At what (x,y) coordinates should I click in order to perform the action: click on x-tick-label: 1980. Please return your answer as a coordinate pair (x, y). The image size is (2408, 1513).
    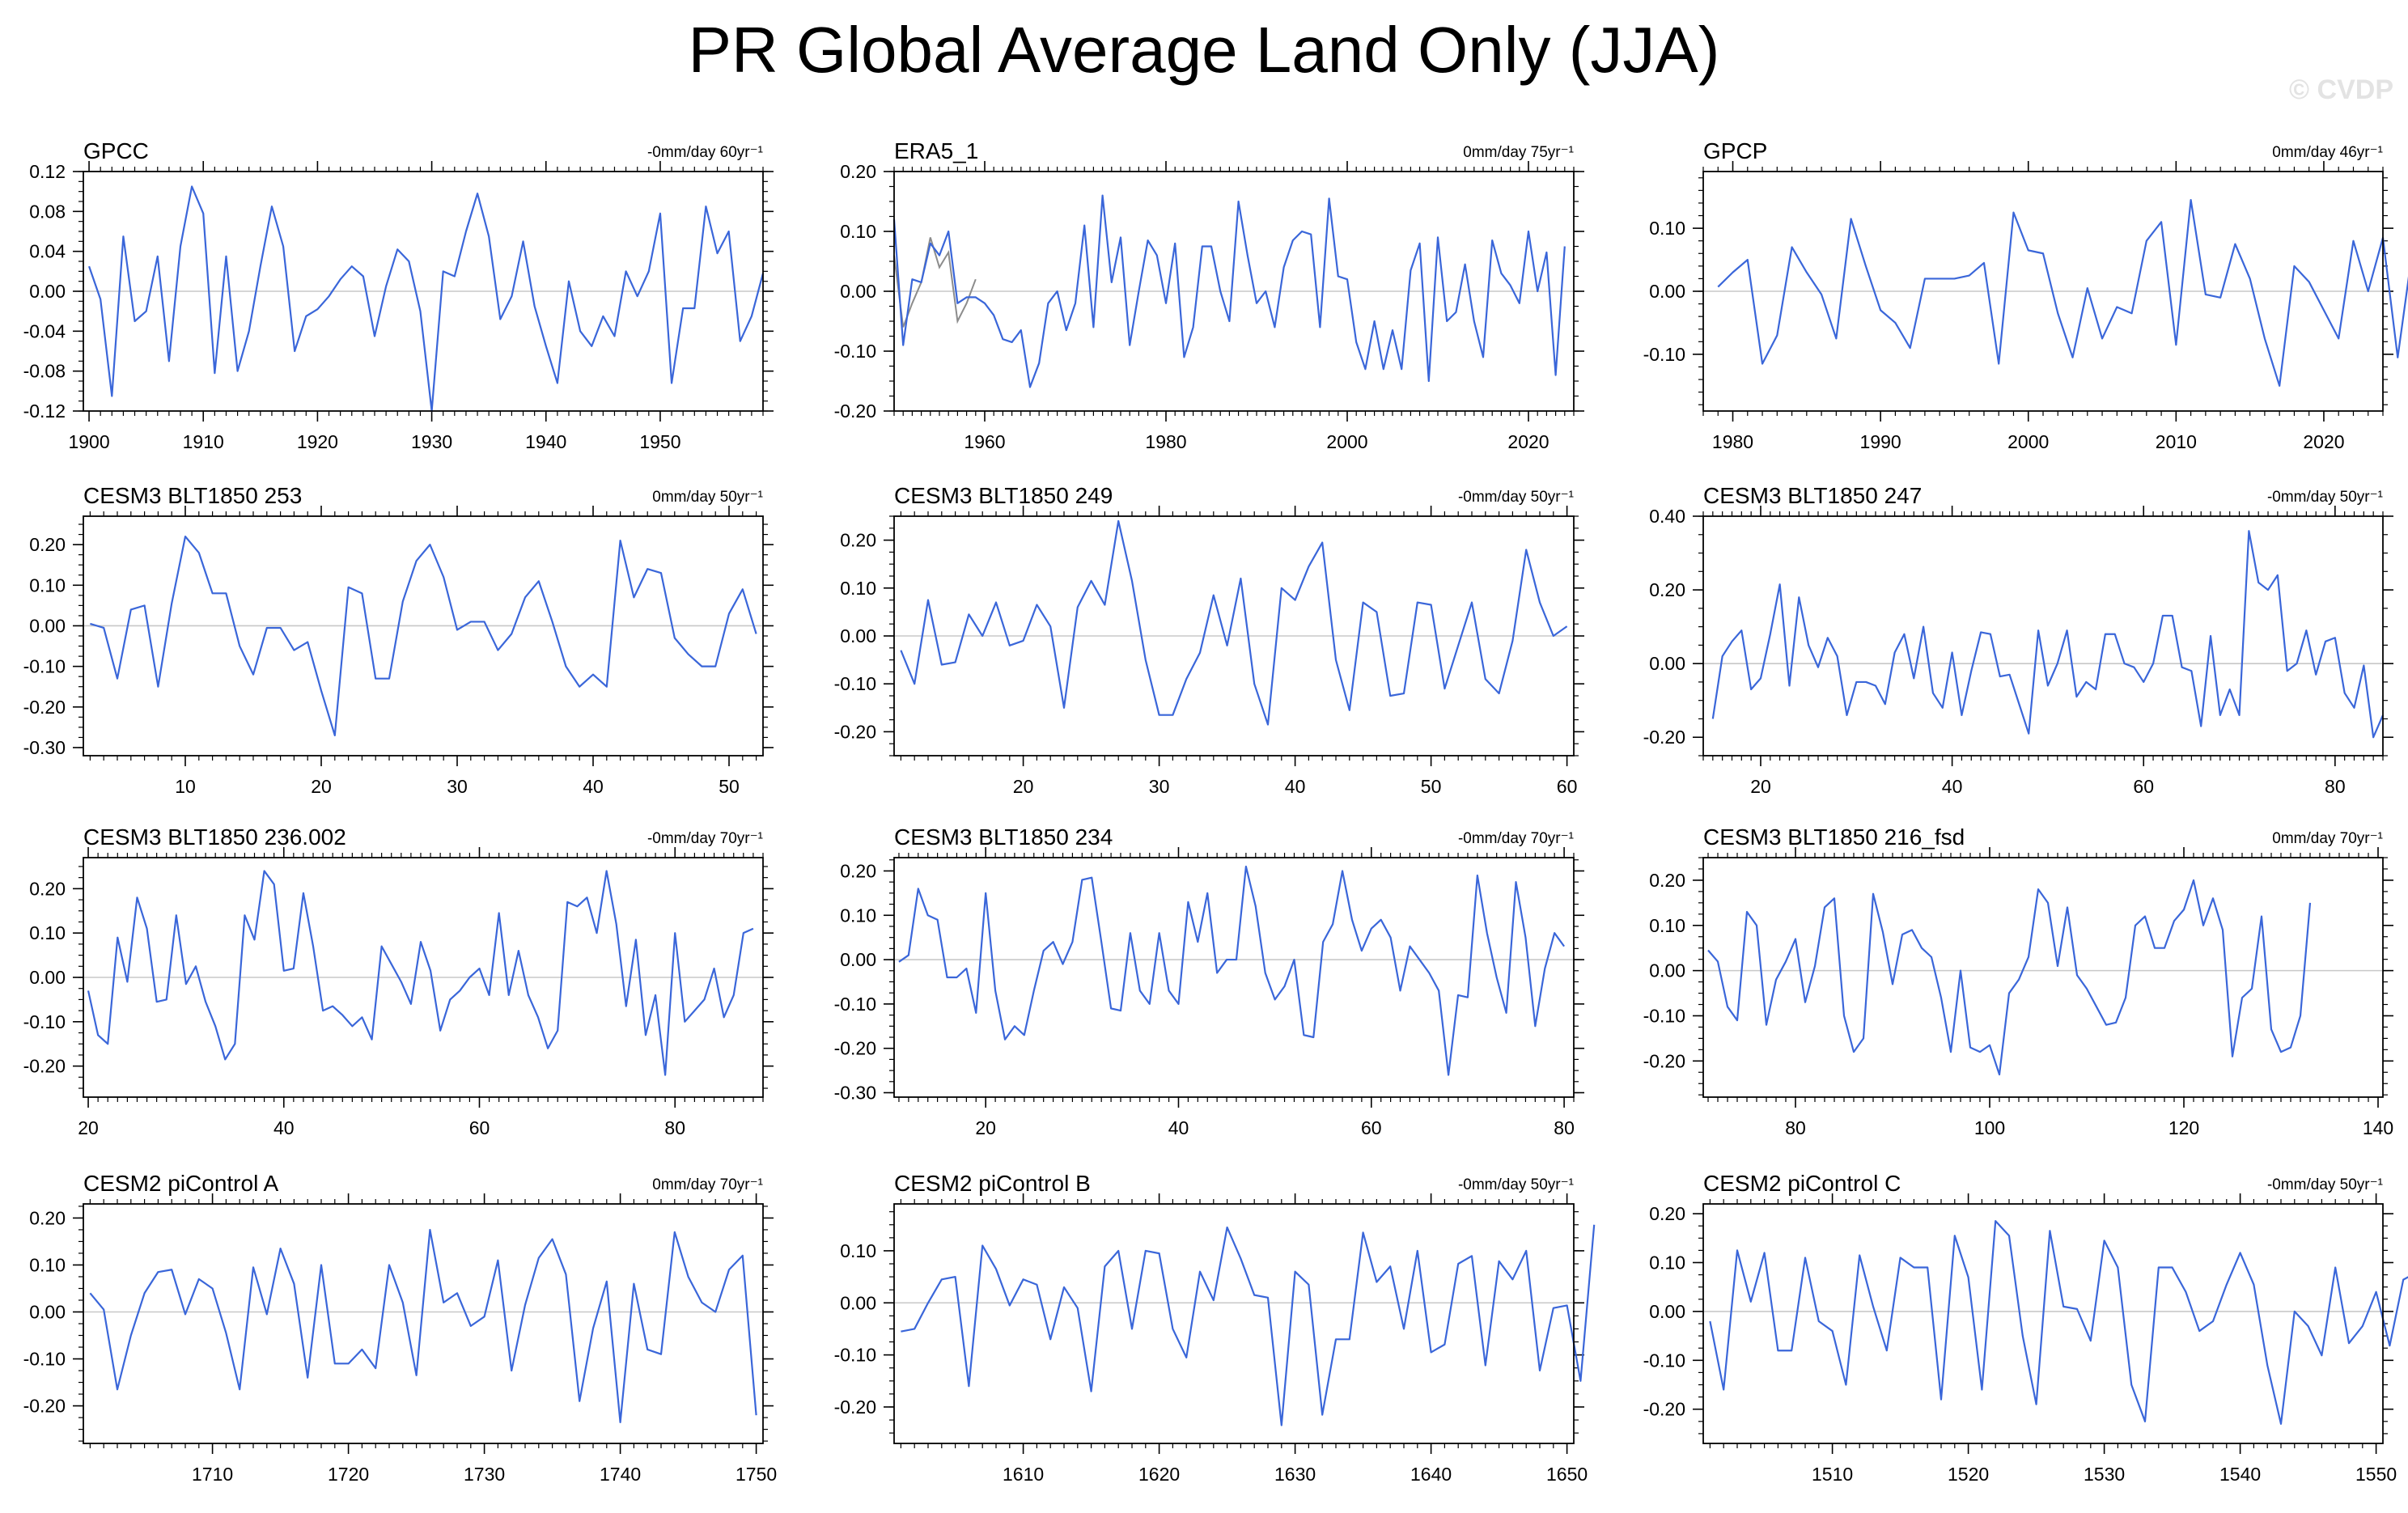
    Looking at the image, I should click on (1732, 441).